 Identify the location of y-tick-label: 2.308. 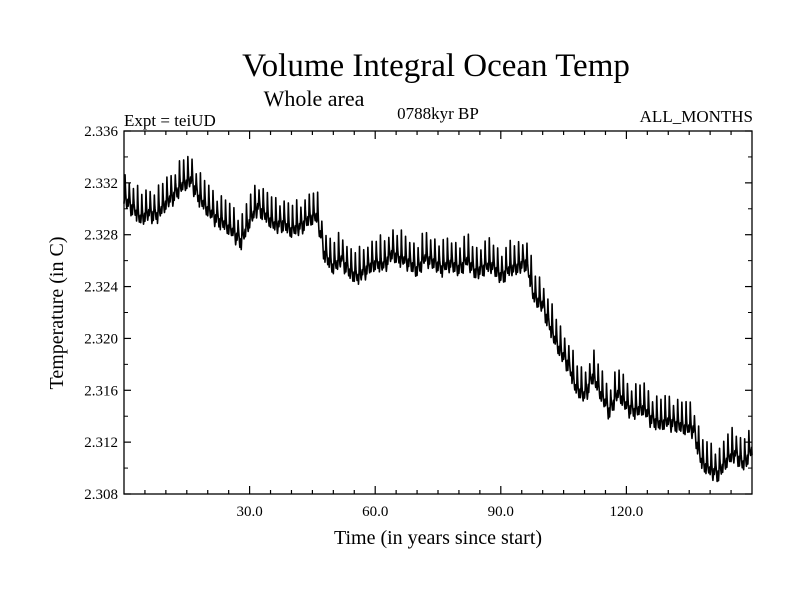
(101, 495).